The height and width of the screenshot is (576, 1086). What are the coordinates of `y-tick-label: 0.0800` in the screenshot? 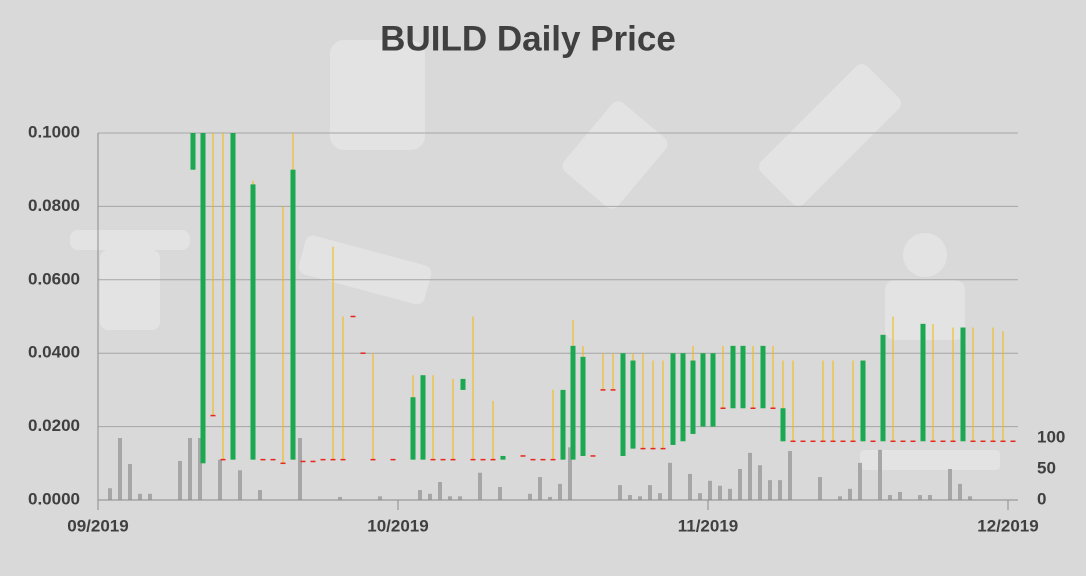 It's located at (54, 205).